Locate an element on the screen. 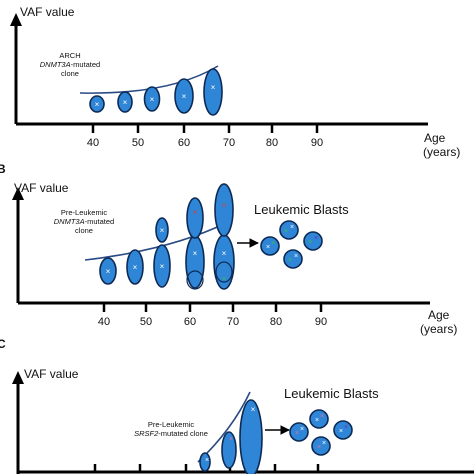  clone-cells: × × × × × is located at coordinates (156, 92).